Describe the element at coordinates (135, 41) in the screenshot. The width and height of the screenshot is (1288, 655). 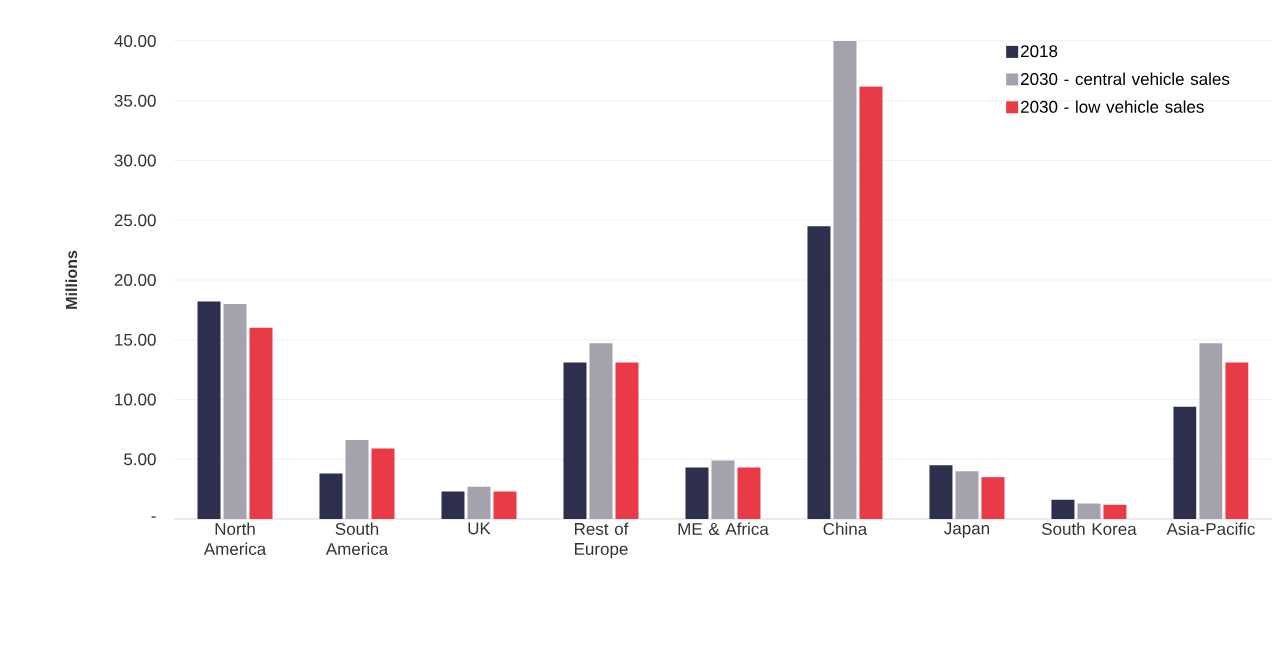
I see `y-tick-label: 40.00` at that location.